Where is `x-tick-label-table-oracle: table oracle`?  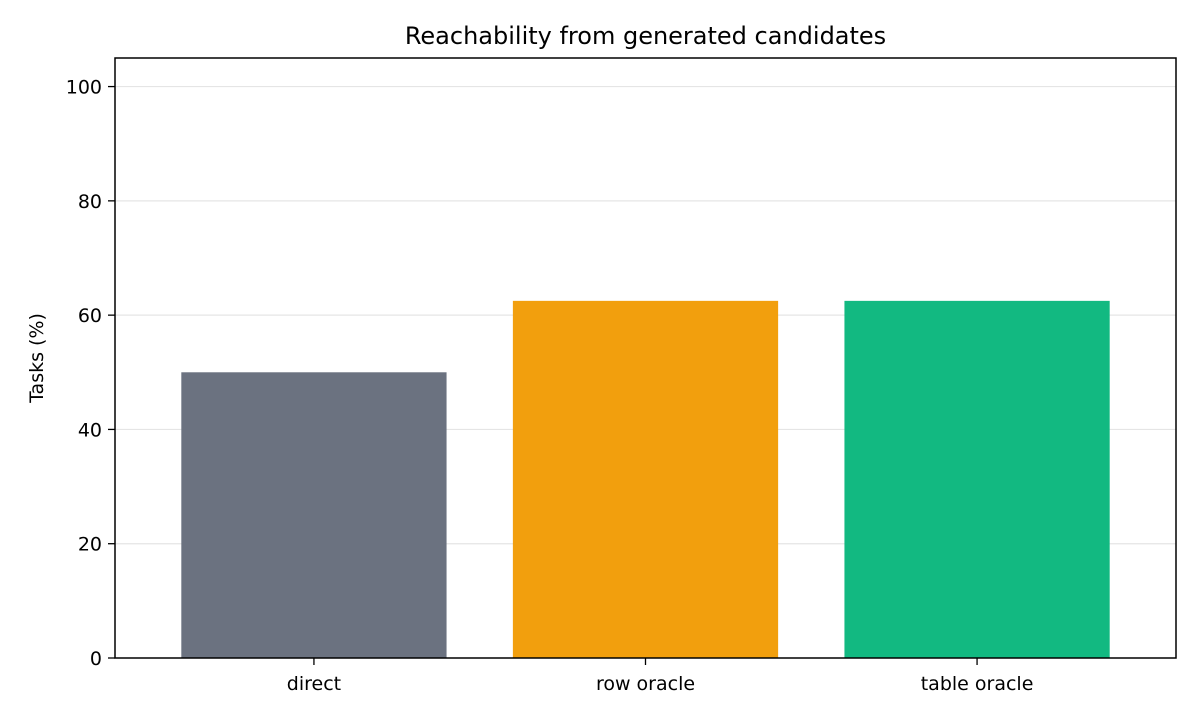 x-tick-label-table-oracle: table oracle is located at coordinates (977, 684).